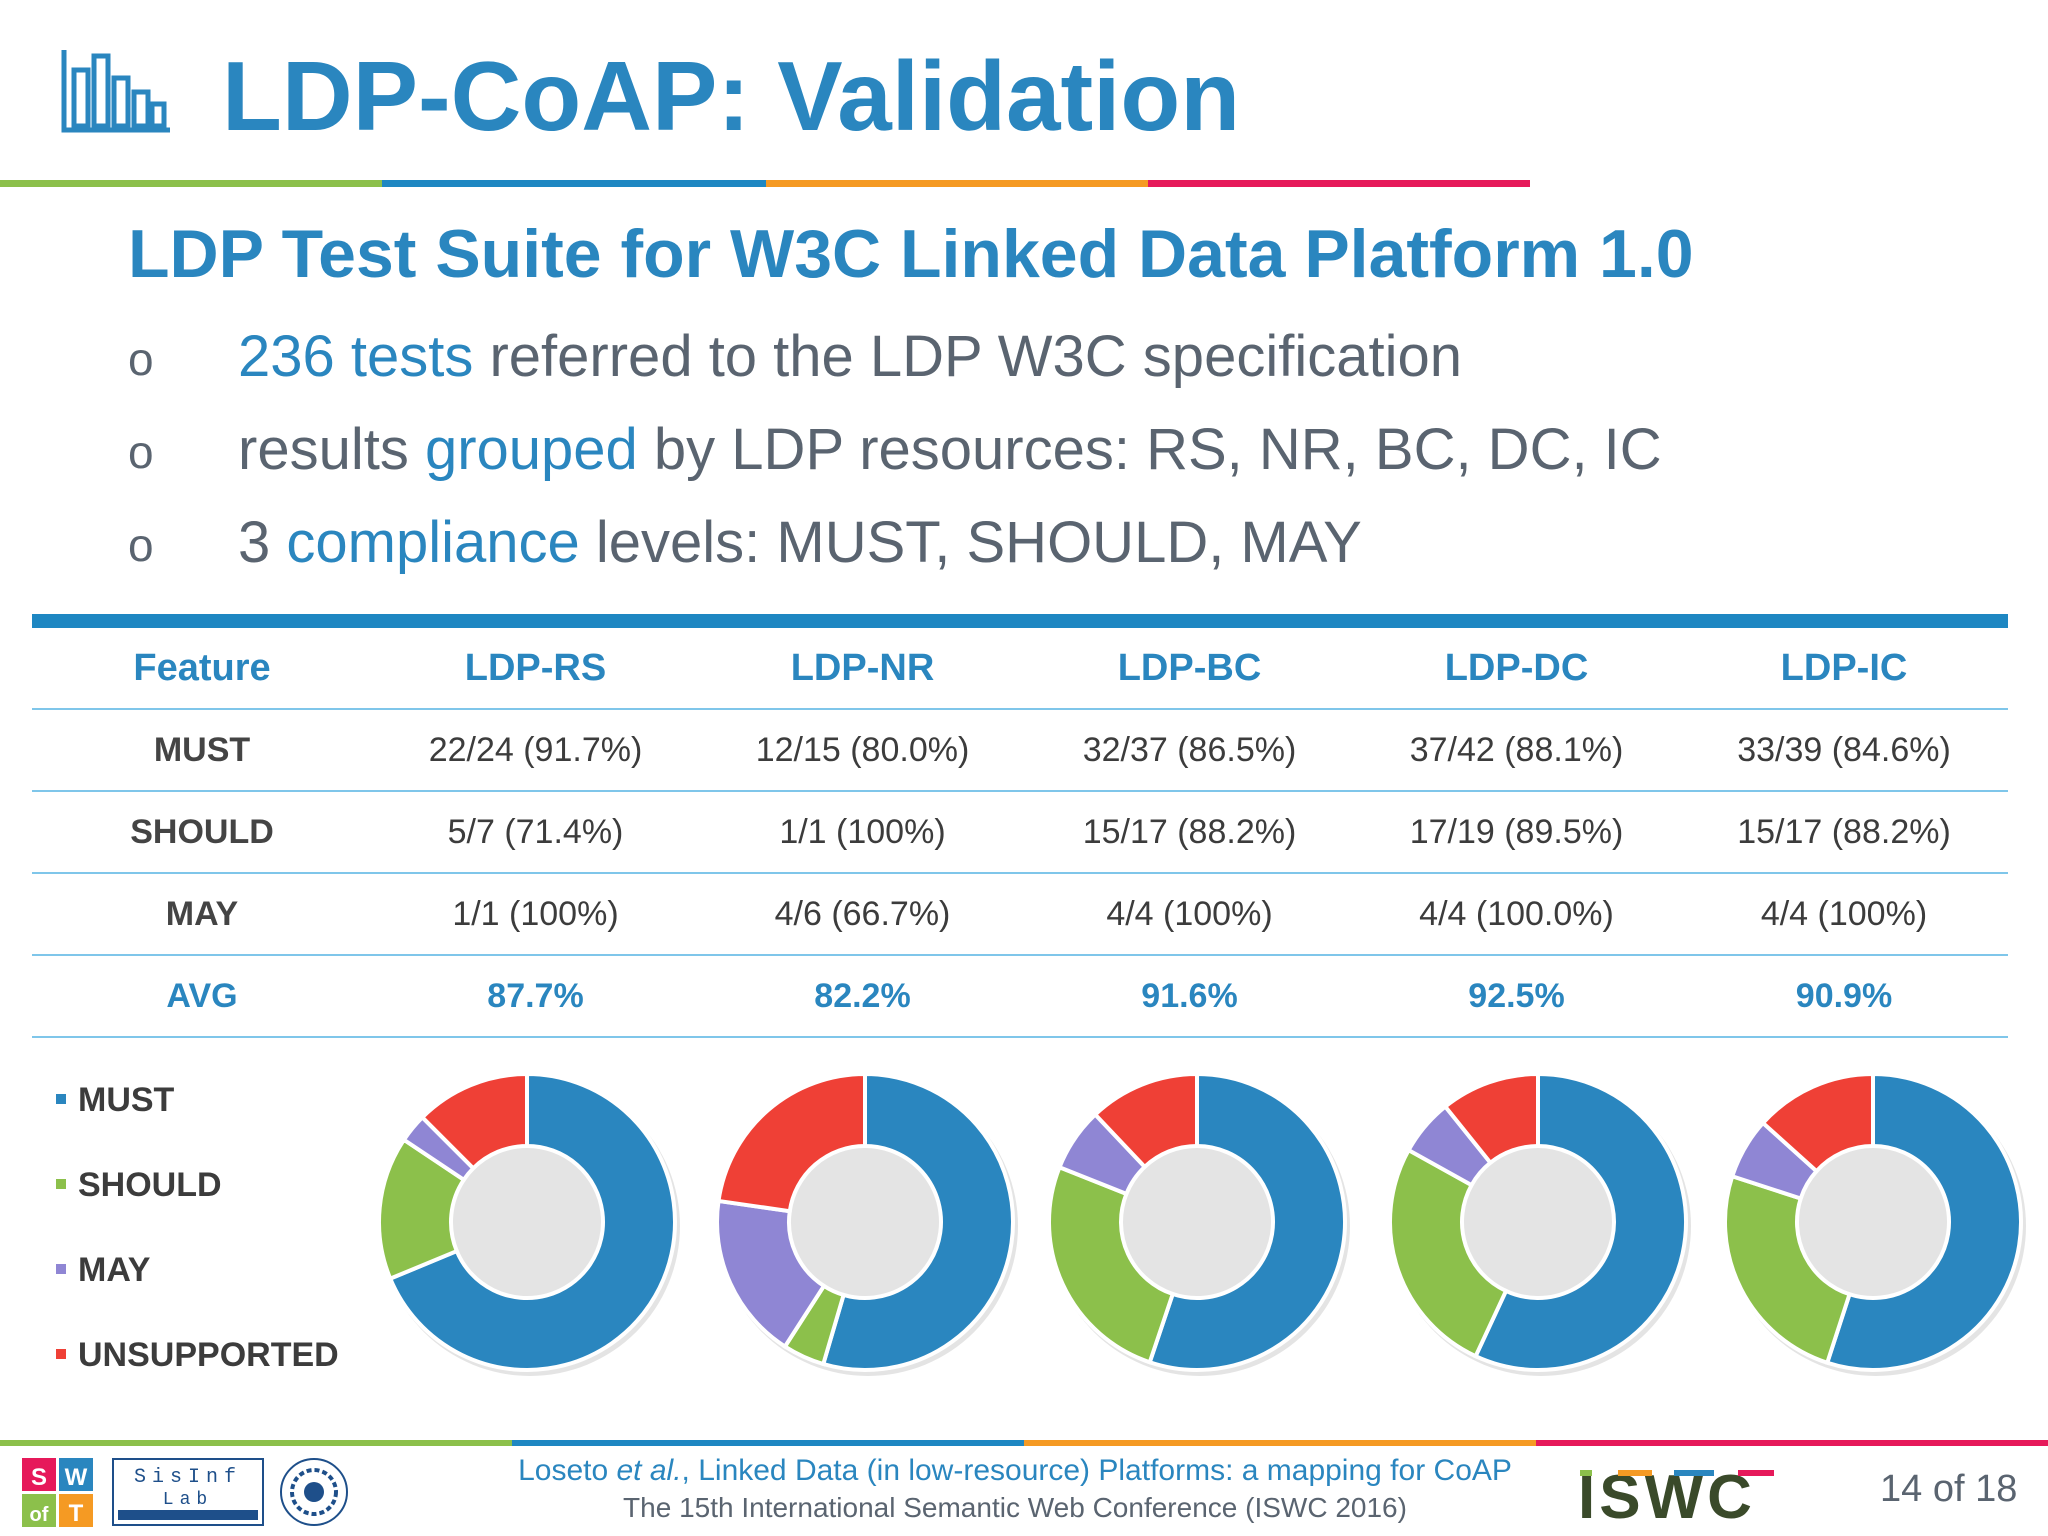 The width and height of the screenshot is (2048, 1536). Describe the element at coordinates (202, 832) in the screenshot. I see `row-label: SHOULD` at that location.